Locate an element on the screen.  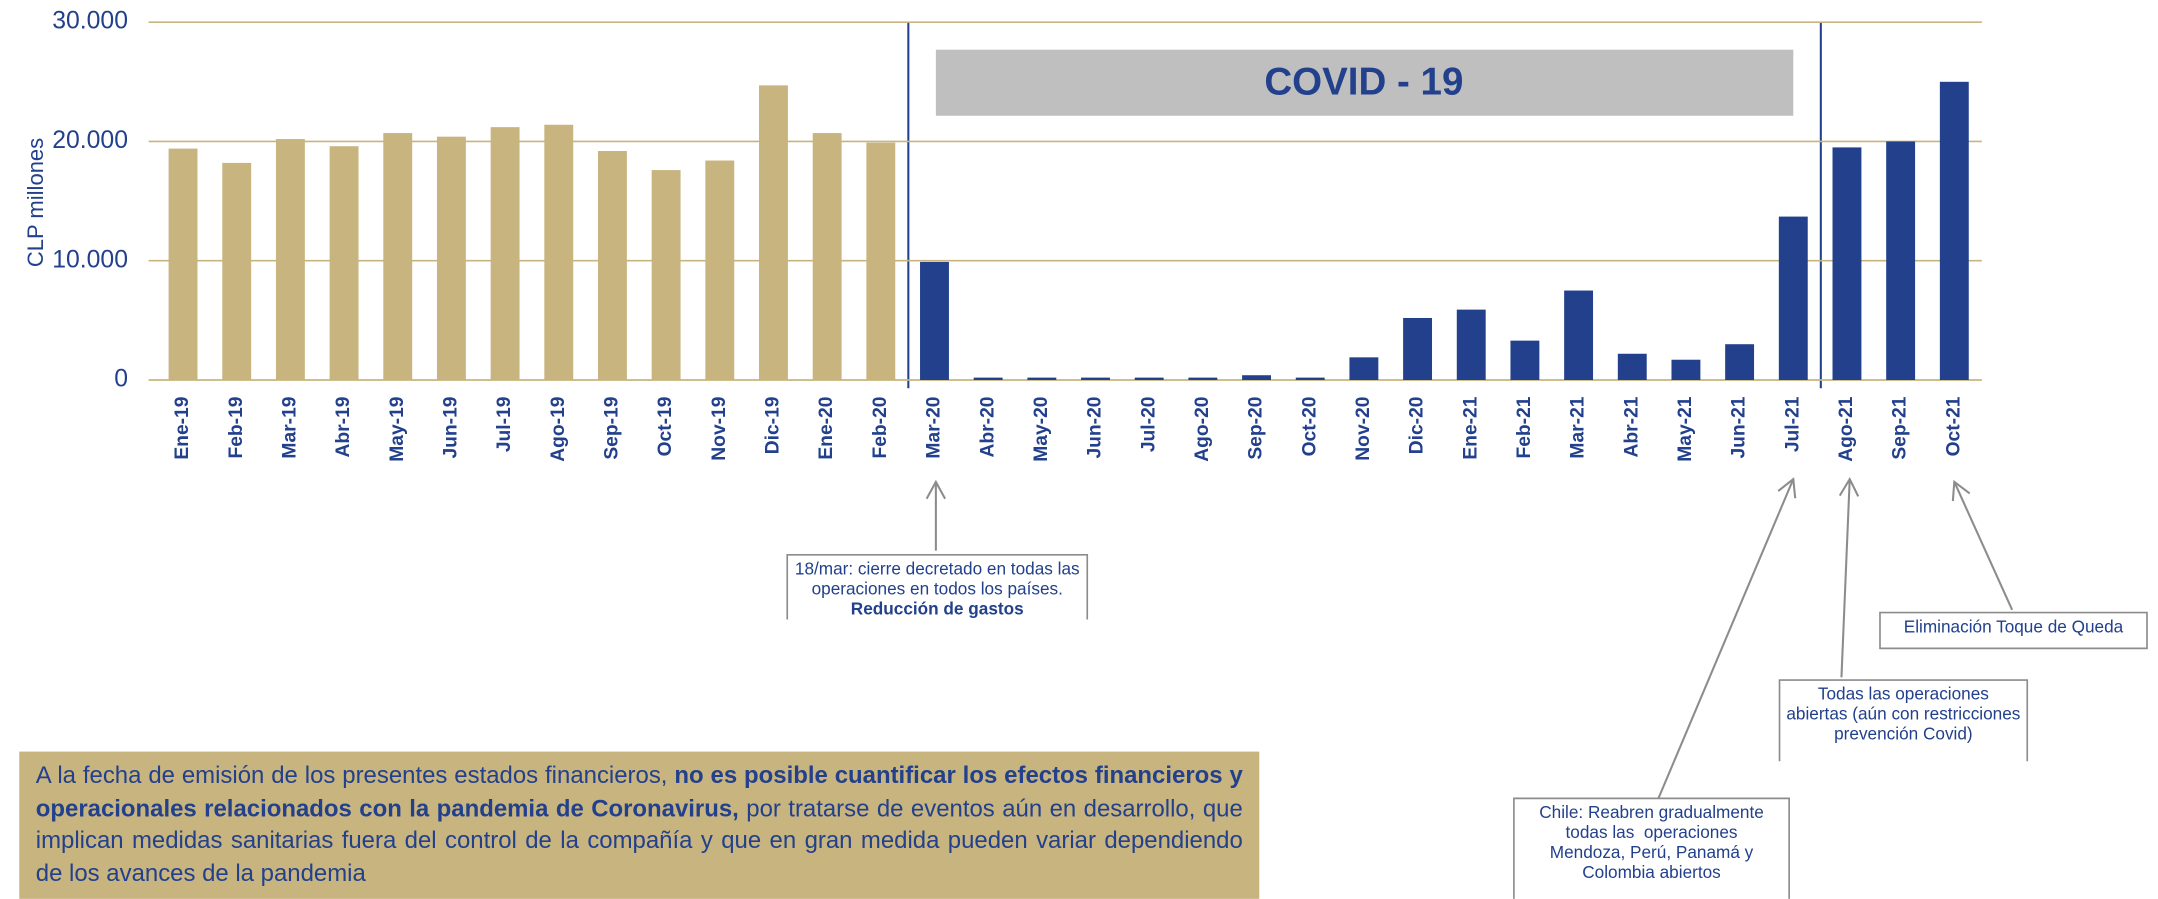
x-tick-label: Dic-19 is located at coordinates (773, 426).